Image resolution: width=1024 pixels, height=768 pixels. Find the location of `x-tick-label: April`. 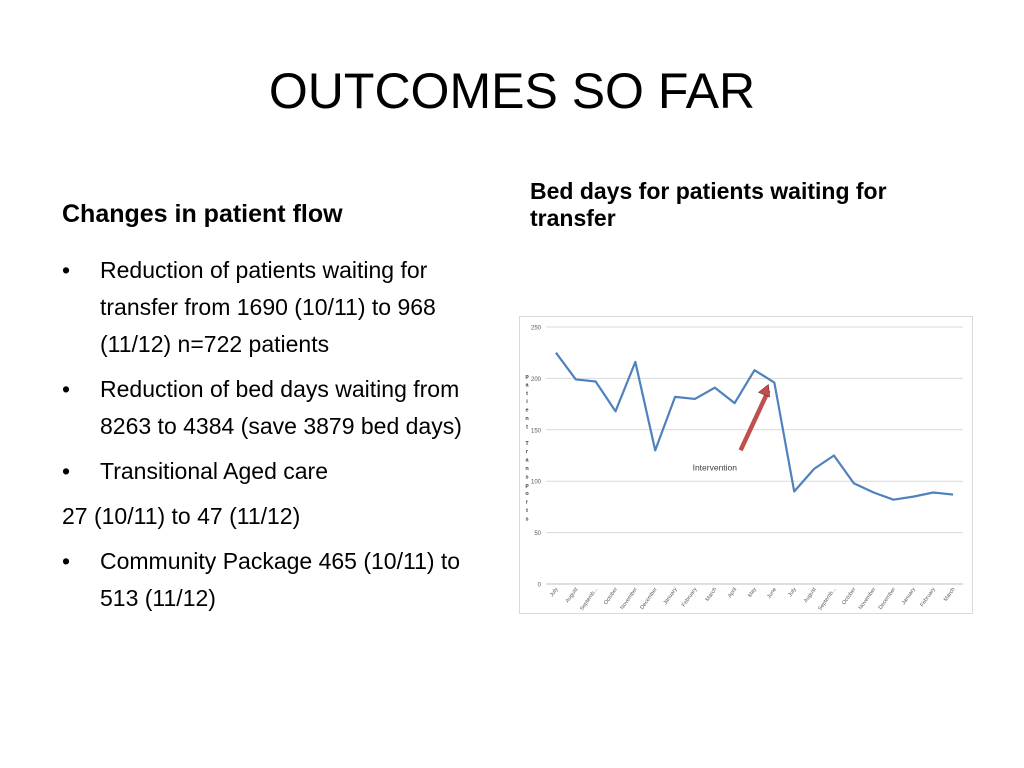

x-tick-label: April is located at coordinates (732, 593).